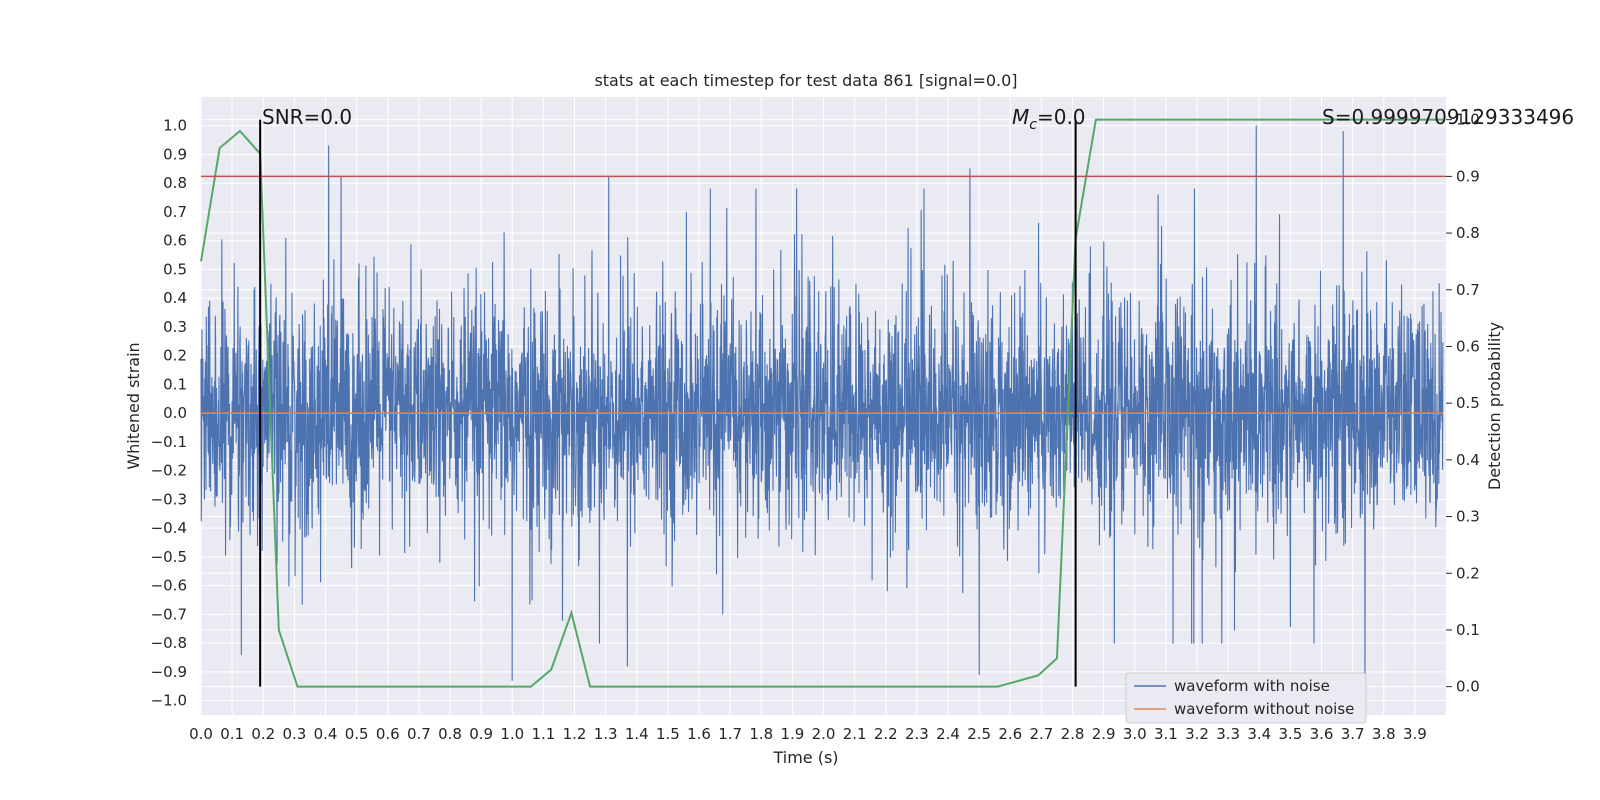  I want to click on y2-tick-label: 0.6, so click(1468, 346).